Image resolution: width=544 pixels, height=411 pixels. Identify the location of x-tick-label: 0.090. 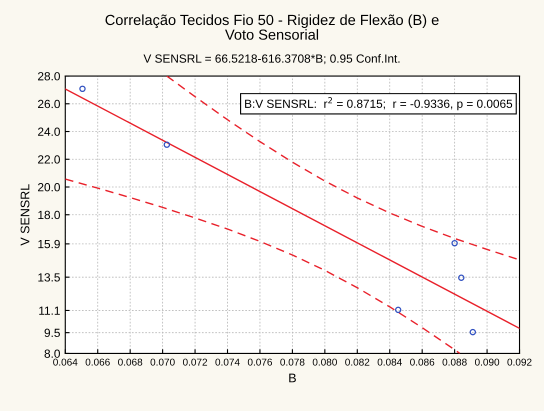
(487, 362).